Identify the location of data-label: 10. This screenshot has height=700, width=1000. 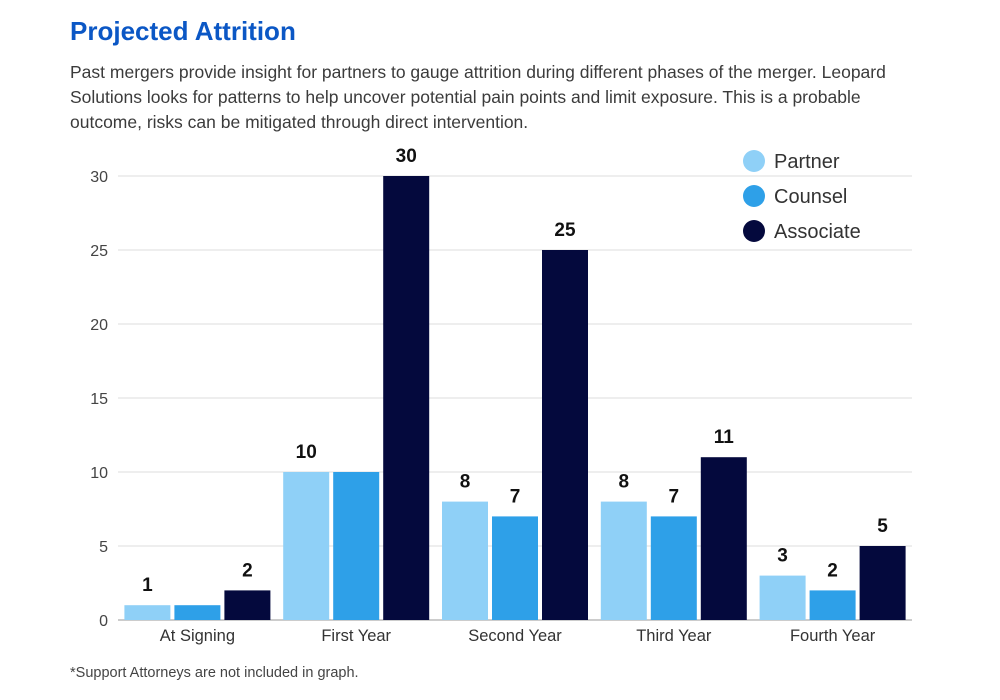
(306, 452).